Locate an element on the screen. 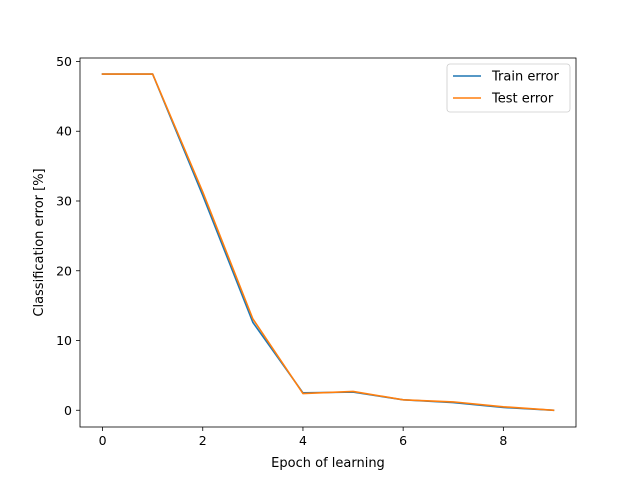 Image resolution: width=640 pixels, height=480 pixels. x-tick-label: 8 is located at coordinates (503, 440).